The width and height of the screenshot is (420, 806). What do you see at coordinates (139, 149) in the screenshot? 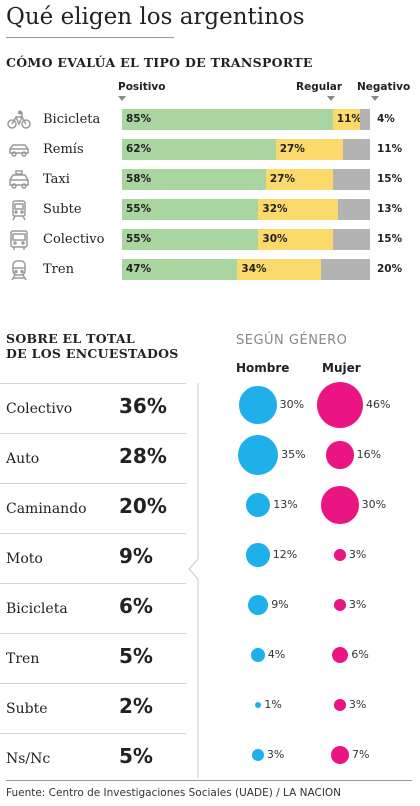
I see `bar-value-label: 62%` at bounding box center [139, 149].